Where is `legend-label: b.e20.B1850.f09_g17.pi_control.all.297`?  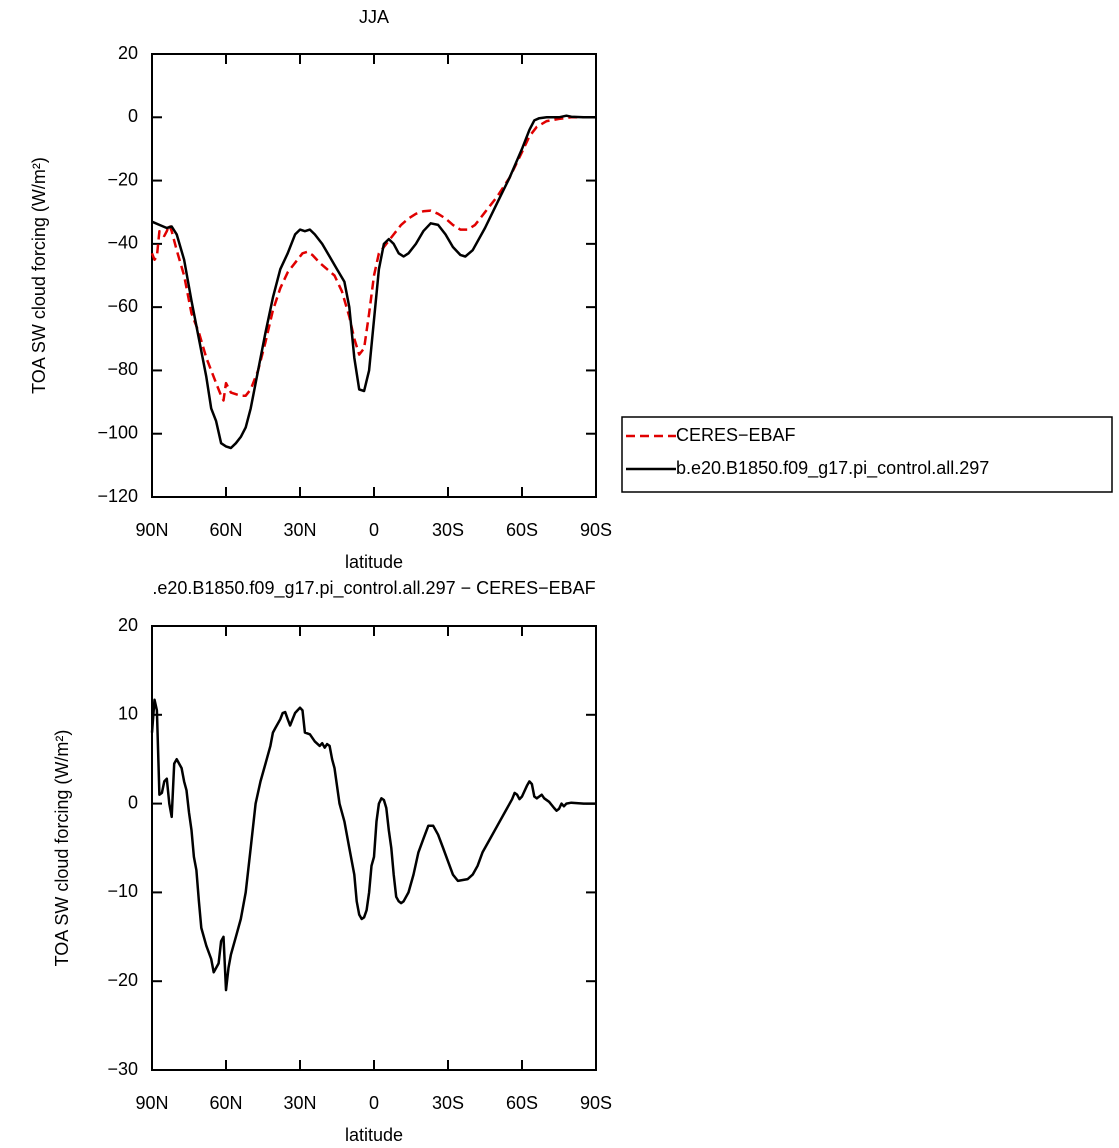
legend-label: b.e20.B1850.f09_g17.pi_control.all.297 is located at coordinates (832, 468).